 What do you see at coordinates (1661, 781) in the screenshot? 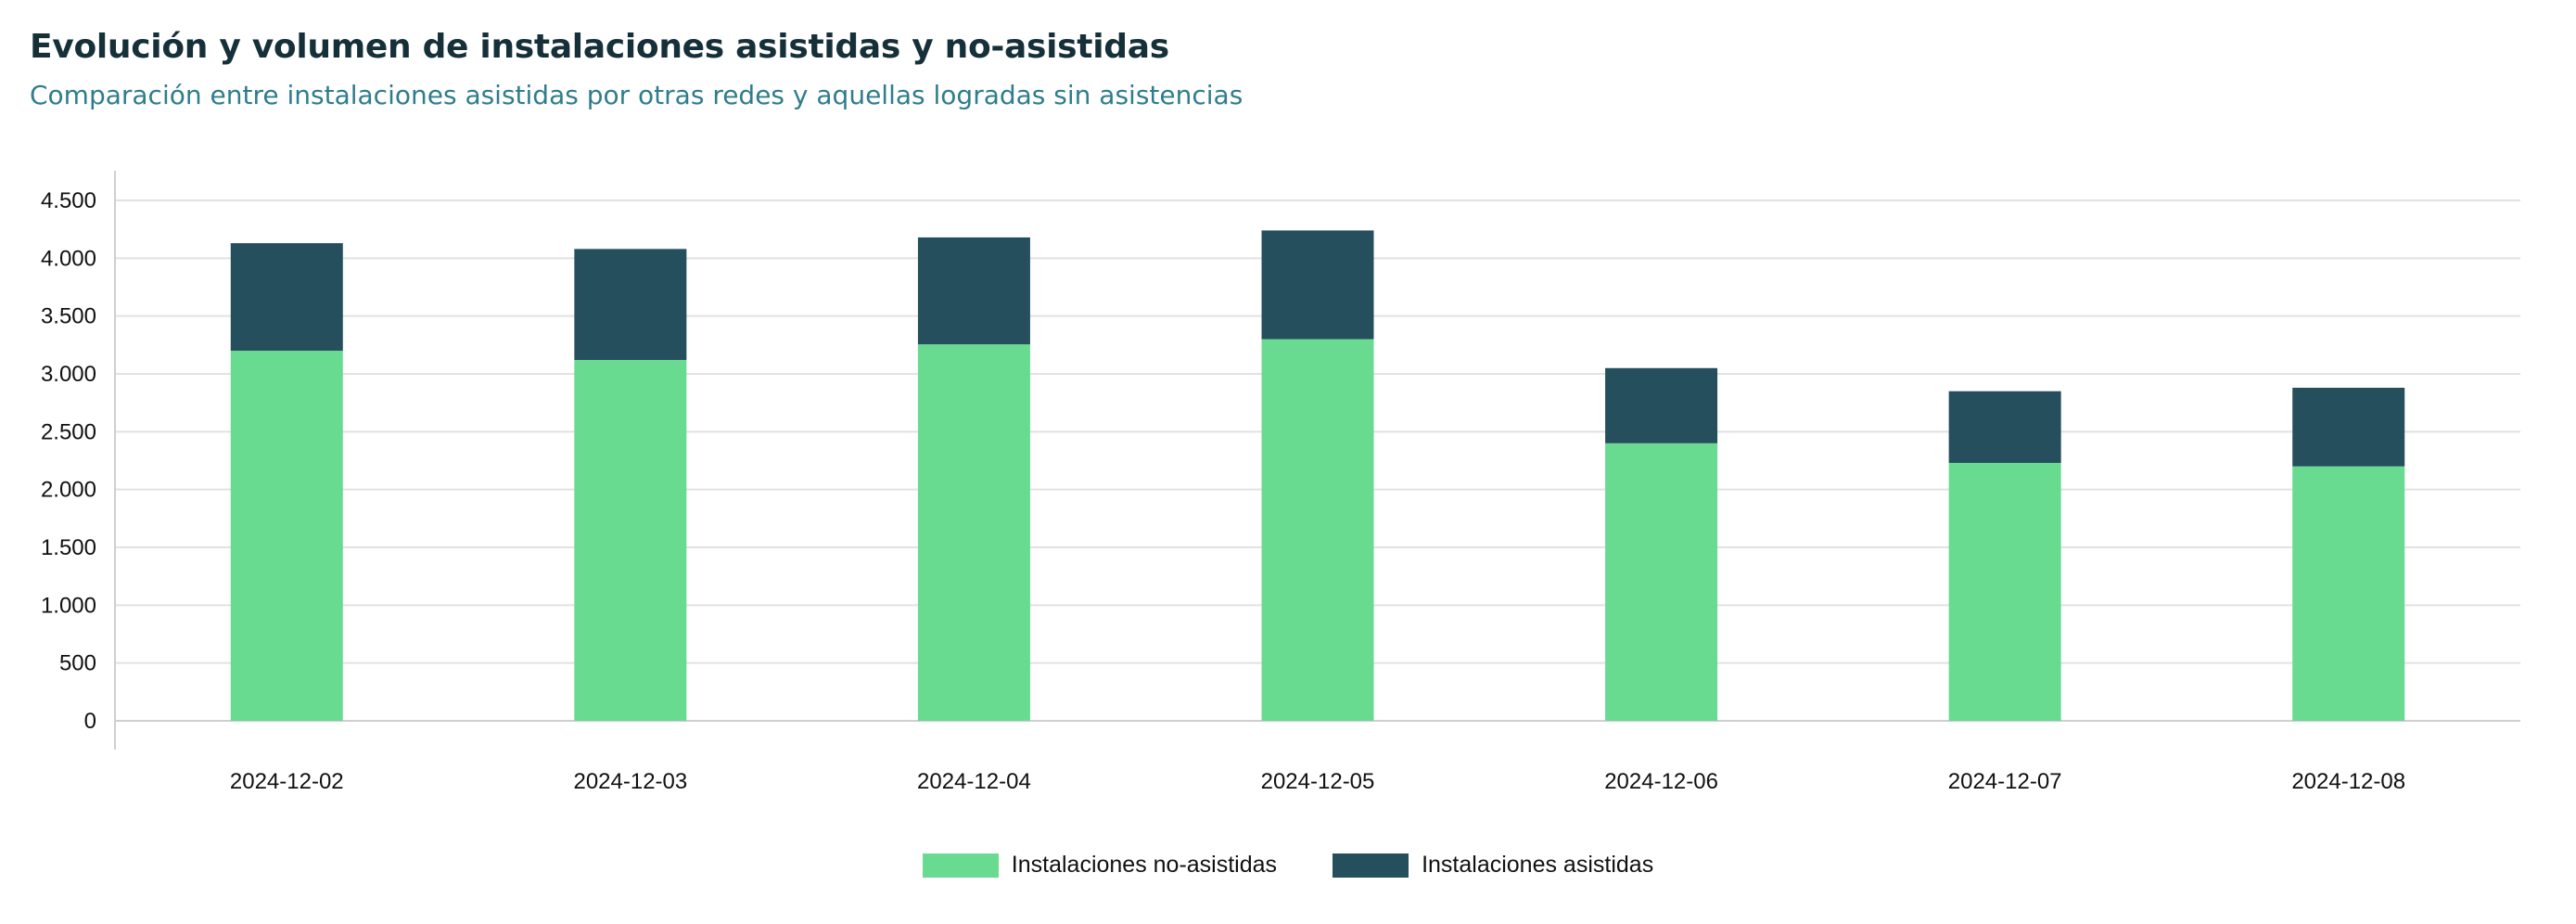
I see `x-tick-label: 2024-12-06` at bounding box center [1661, 781].